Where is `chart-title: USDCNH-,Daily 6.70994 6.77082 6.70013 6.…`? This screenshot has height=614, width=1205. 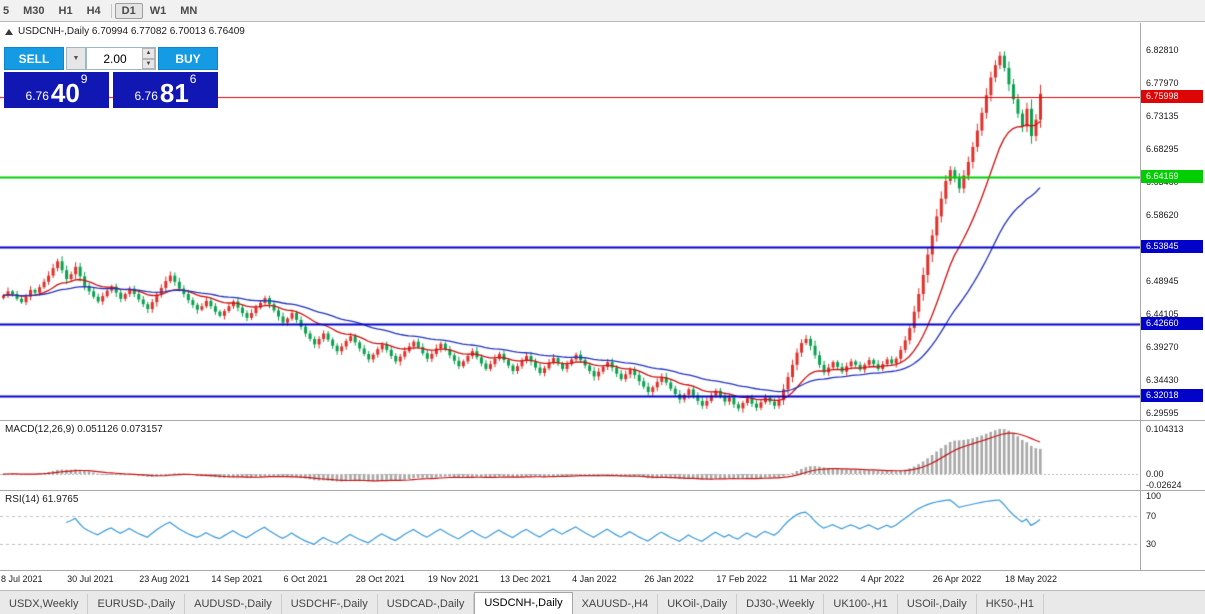 chart-title: USDCNH-,Daily 6.70994 6.77082 6.70013 6.… is located at coordinates (125, 31).